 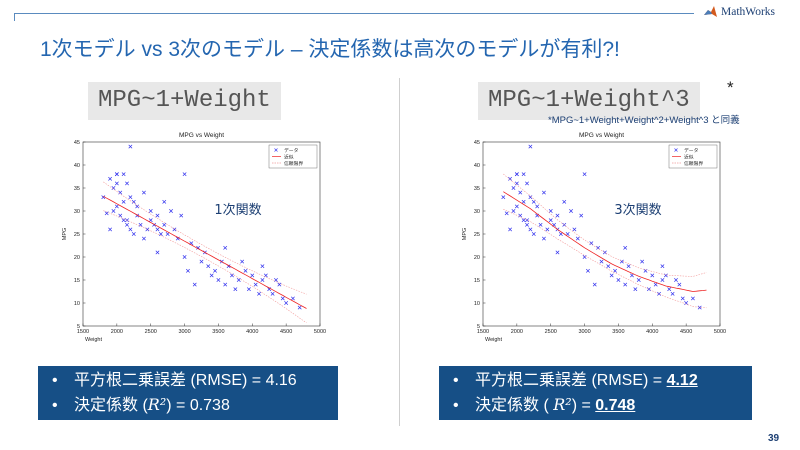 What do you see at coordinates (184, 101) in the screenshot?
I see `left-formula: MPG~1+Weight` at bounding box center [184, 101].